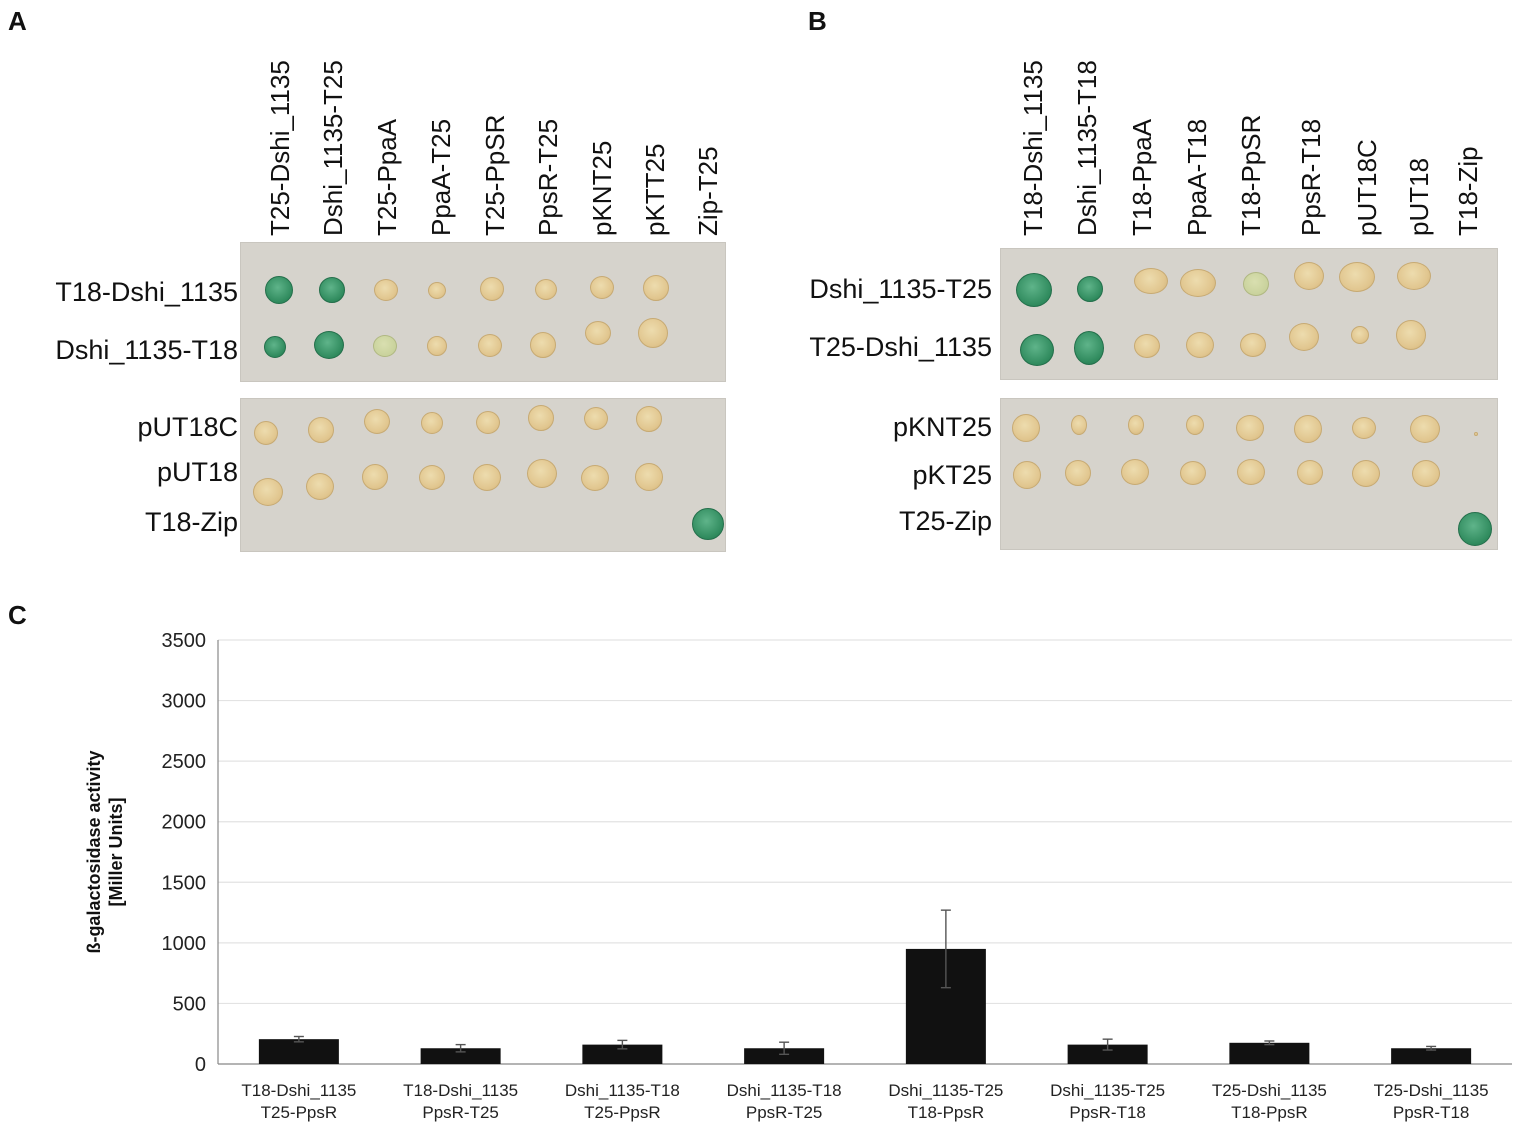 This screenshot has width=1524, height=1141. What do you see at coordinates (942, 427) in the screenshot?
I see `panel-b-row-label: pKNT25` at bounding box center [942, 427].